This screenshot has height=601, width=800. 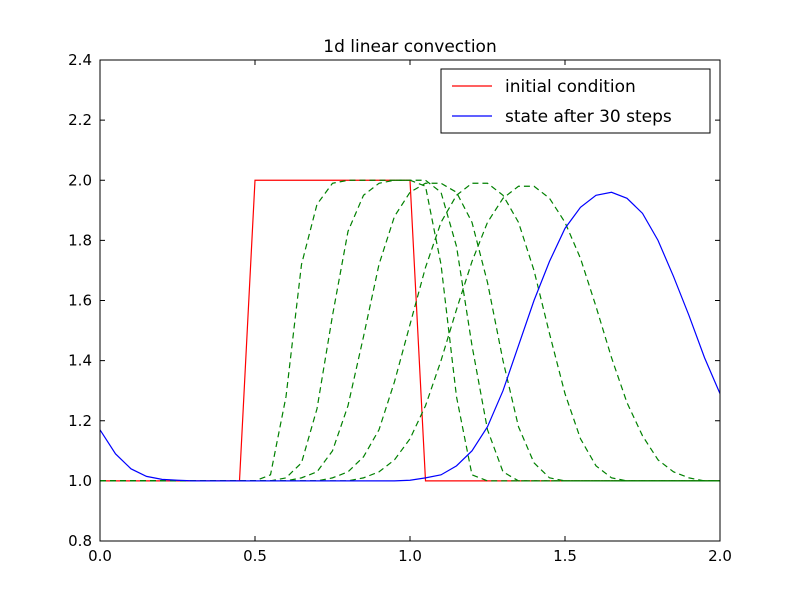 What do you see at coordinates (80, 541) in the screenshot?
I see `y-tick-label: 0.8` at bounding box center [80, 541].